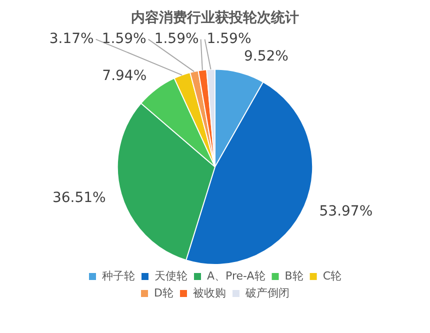 This screenshot has width=430, height=333. What do you see at coordinates (266, 56) in the screenshot?
I see `data-label: 9.52%` at bounding box center [266, 56].